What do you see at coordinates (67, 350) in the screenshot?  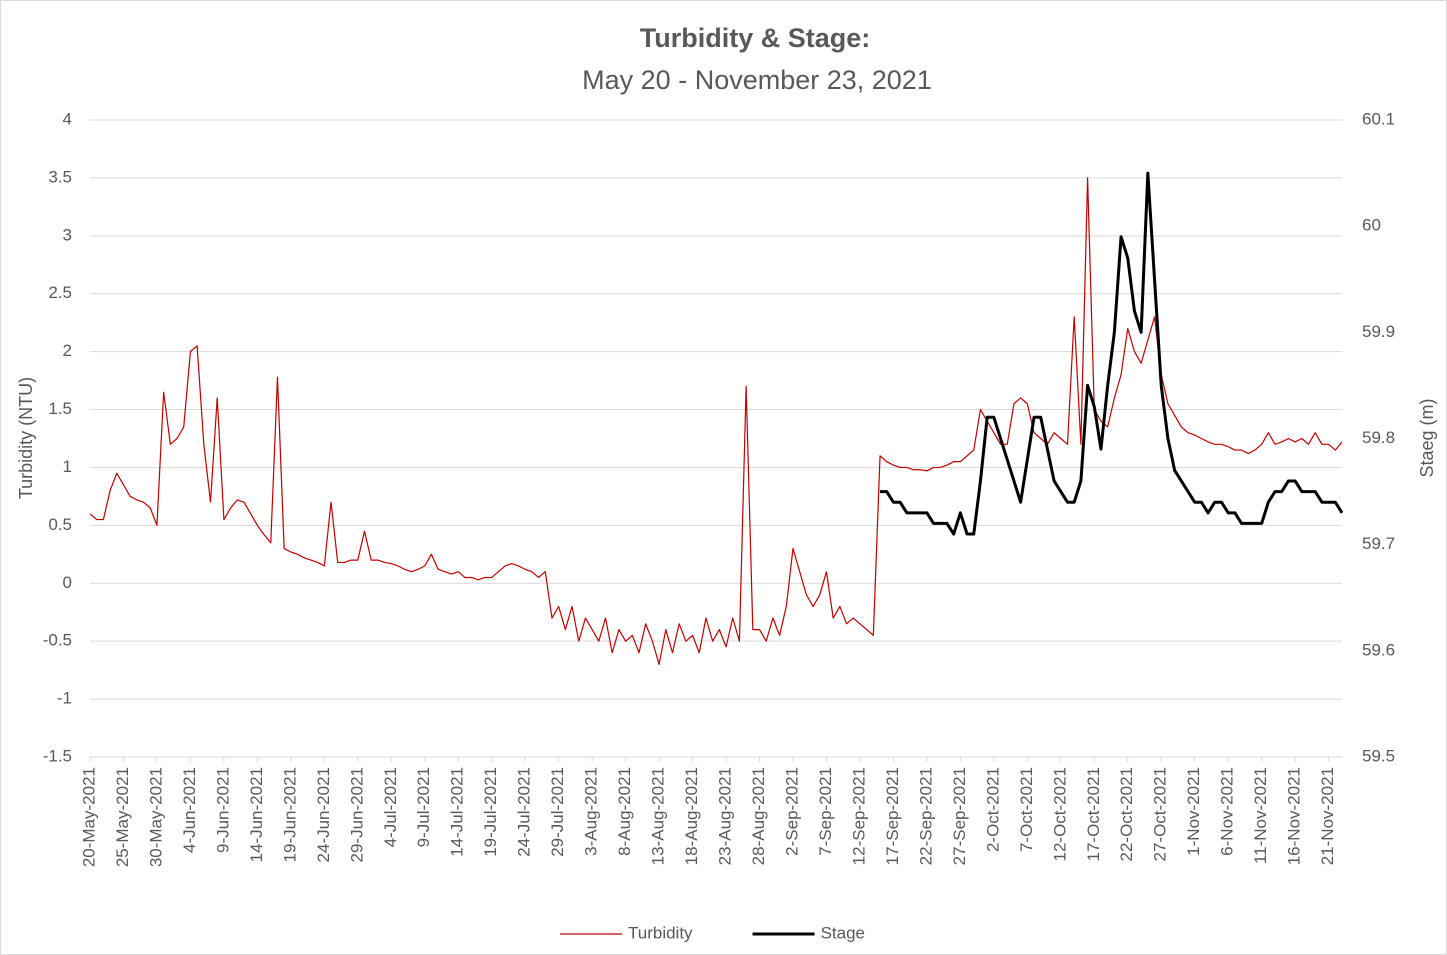 I see `y-tick-label: 2` at bounding box center [67, 350].